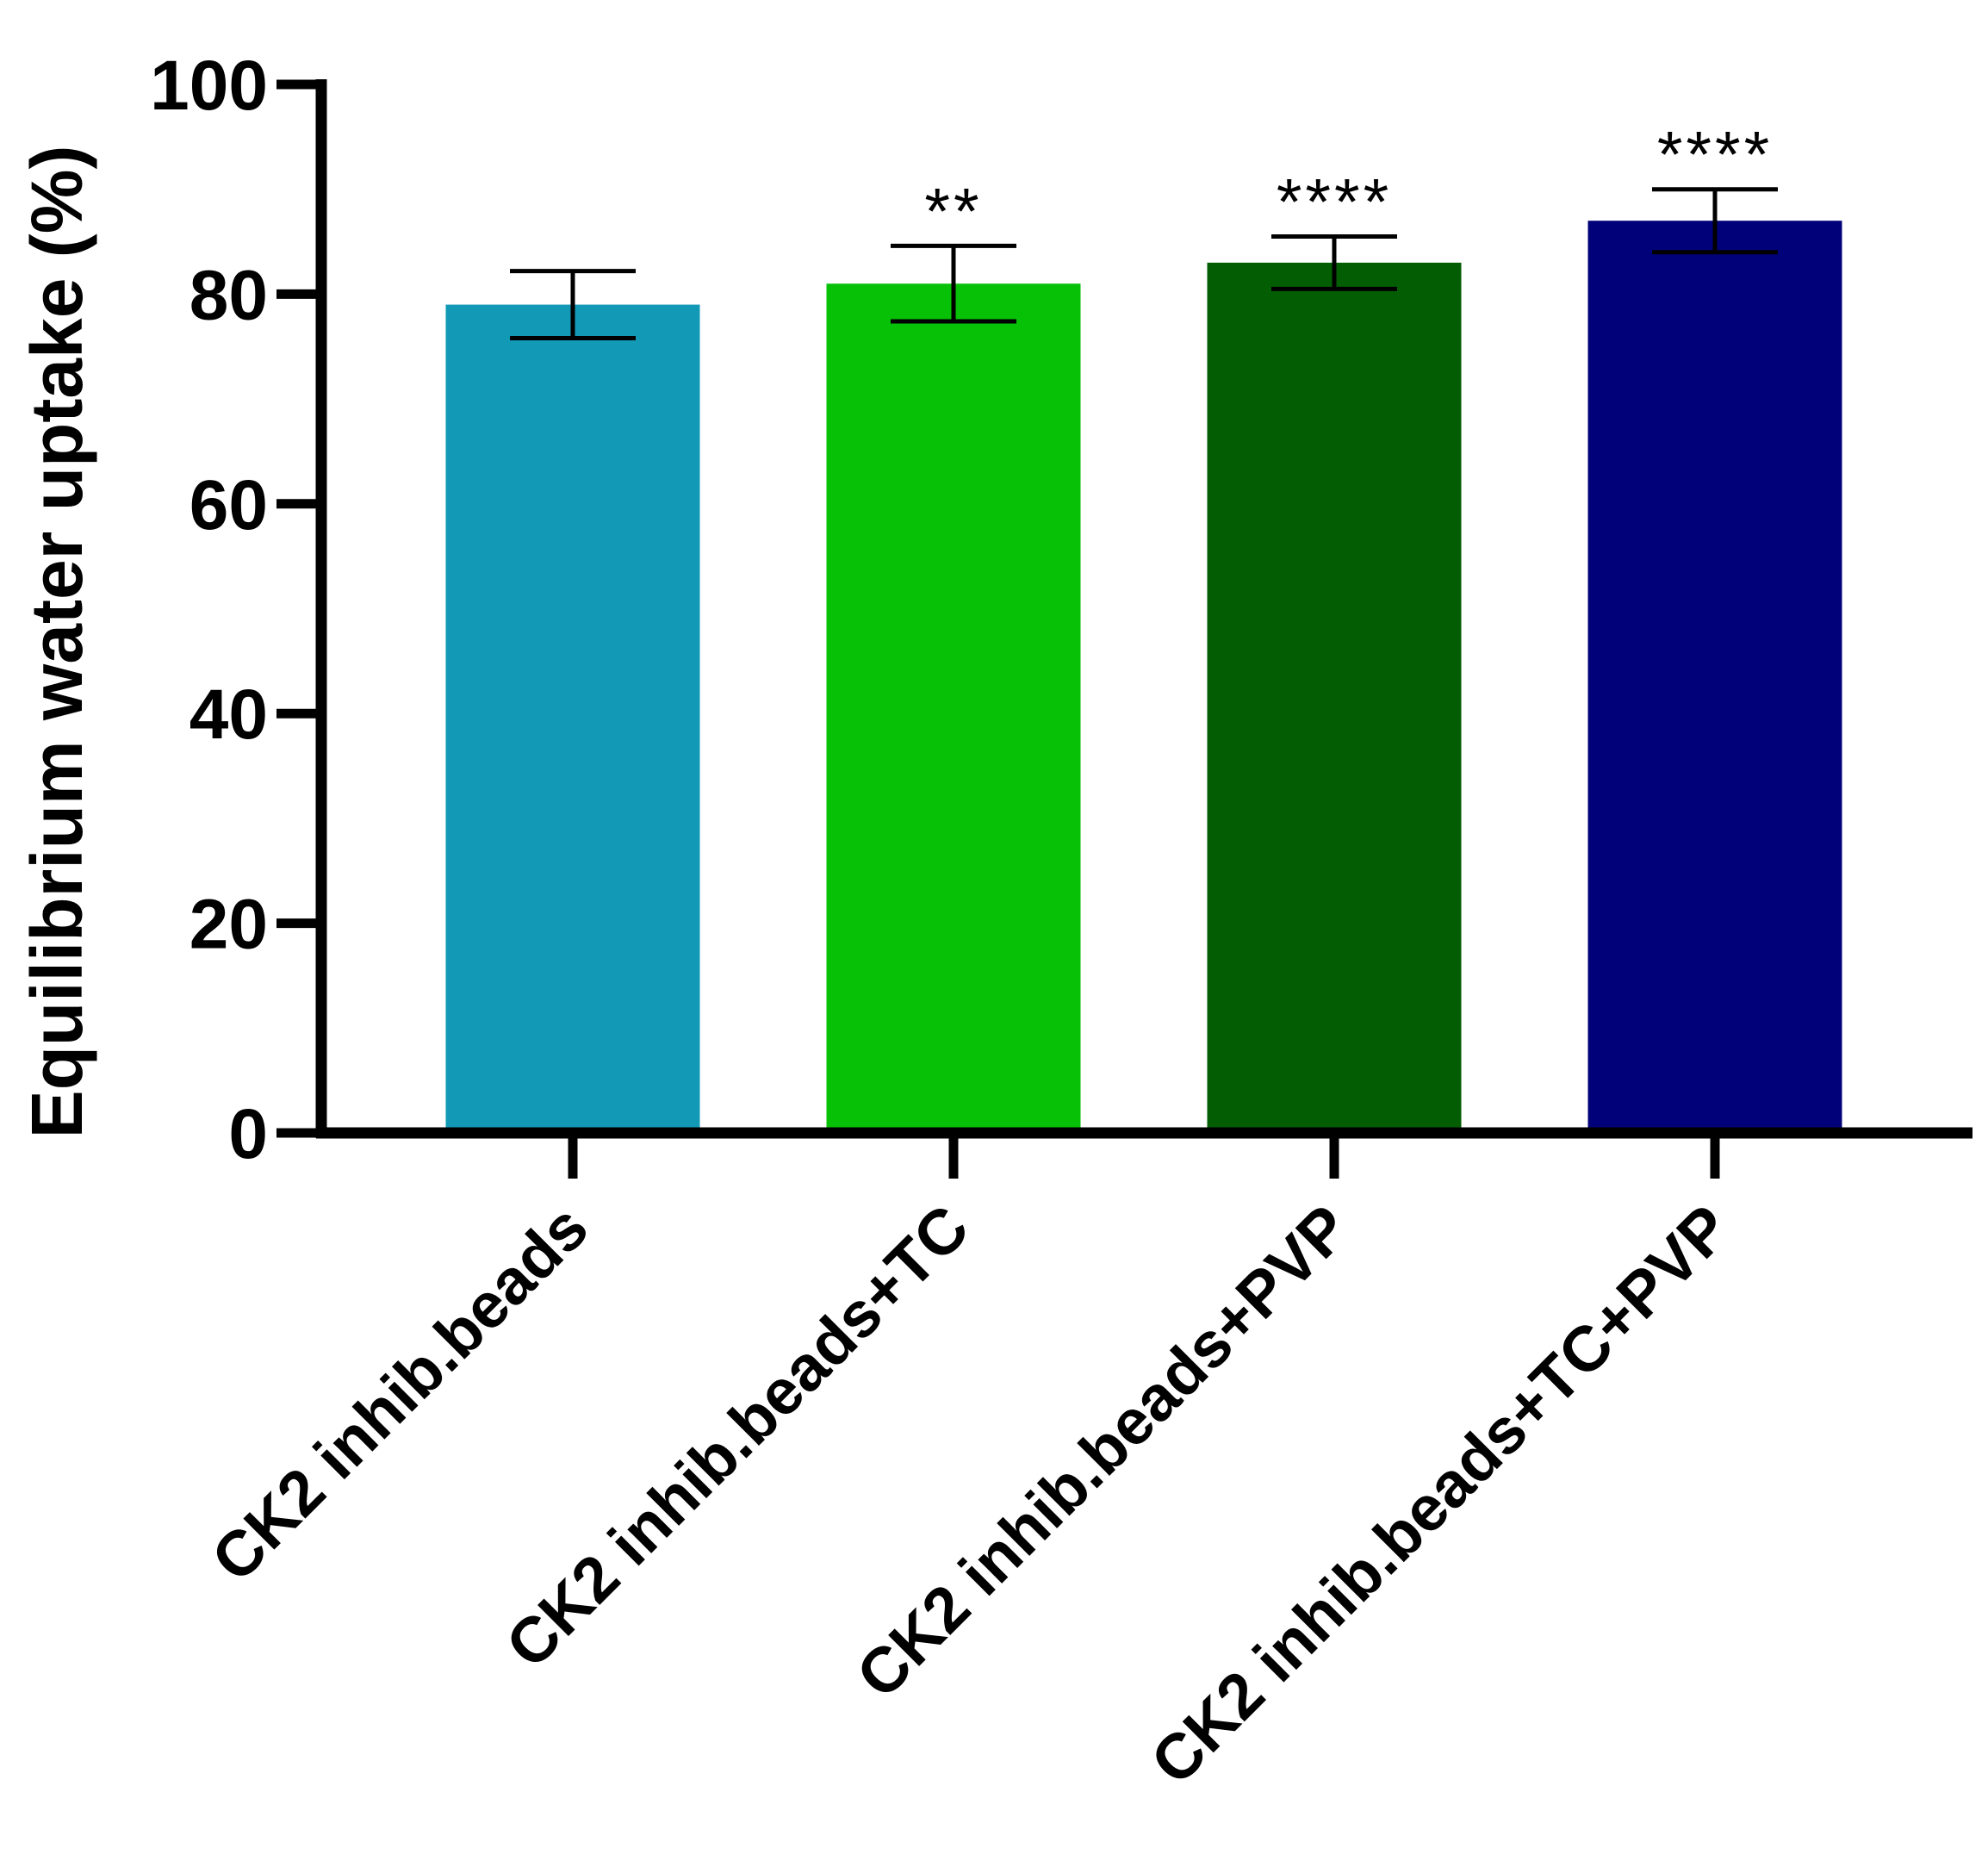  Describe the element at coordinates (953, 212) in the screenshot. I see `significance-marker: **` at that location.